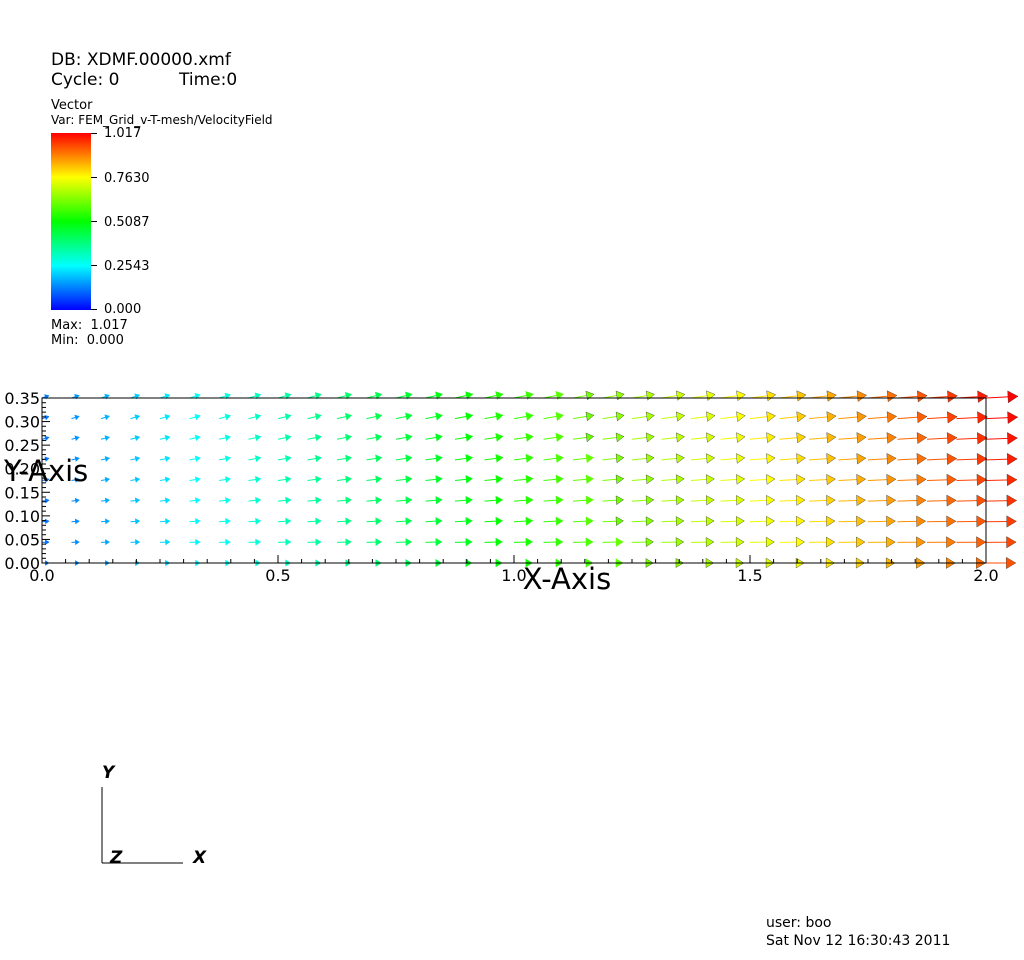 The height and width of the screenshot is (960, 1024). Describe the element at coordinates (123, 133) in the screenshot. I see `colorbar-tick-label: 1.017` at that location.